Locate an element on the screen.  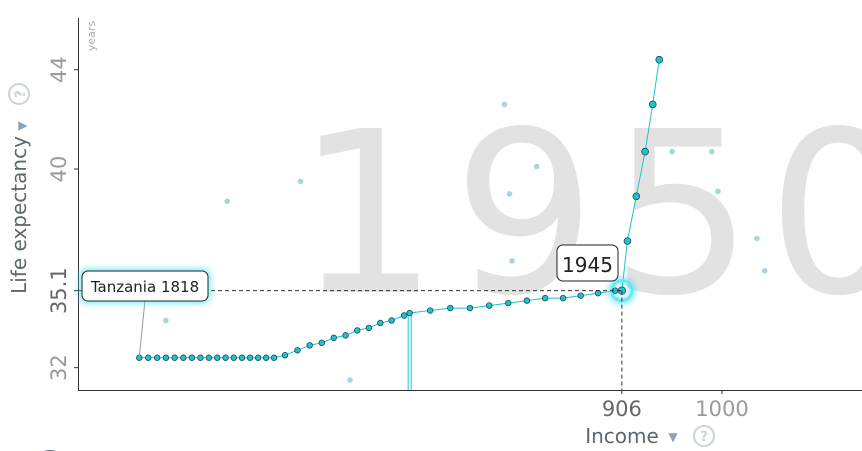
x-label: Income is located at coordinates (622, 436).